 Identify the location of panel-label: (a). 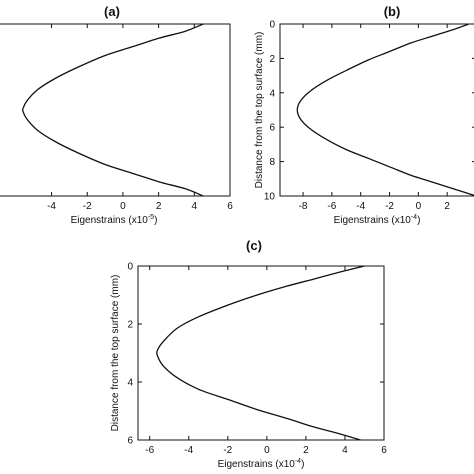
(112, 11).